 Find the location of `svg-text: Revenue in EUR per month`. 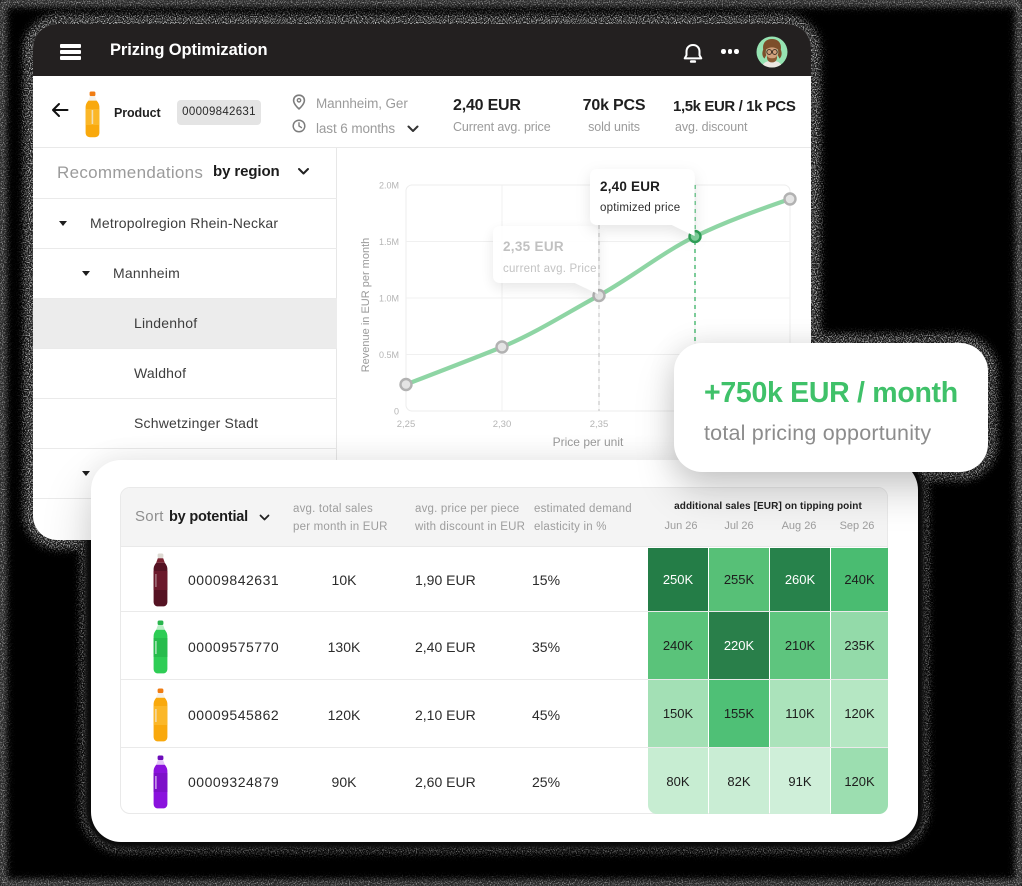

svg-text: Revenue in EUR per month is located at coordinates (366, 305).